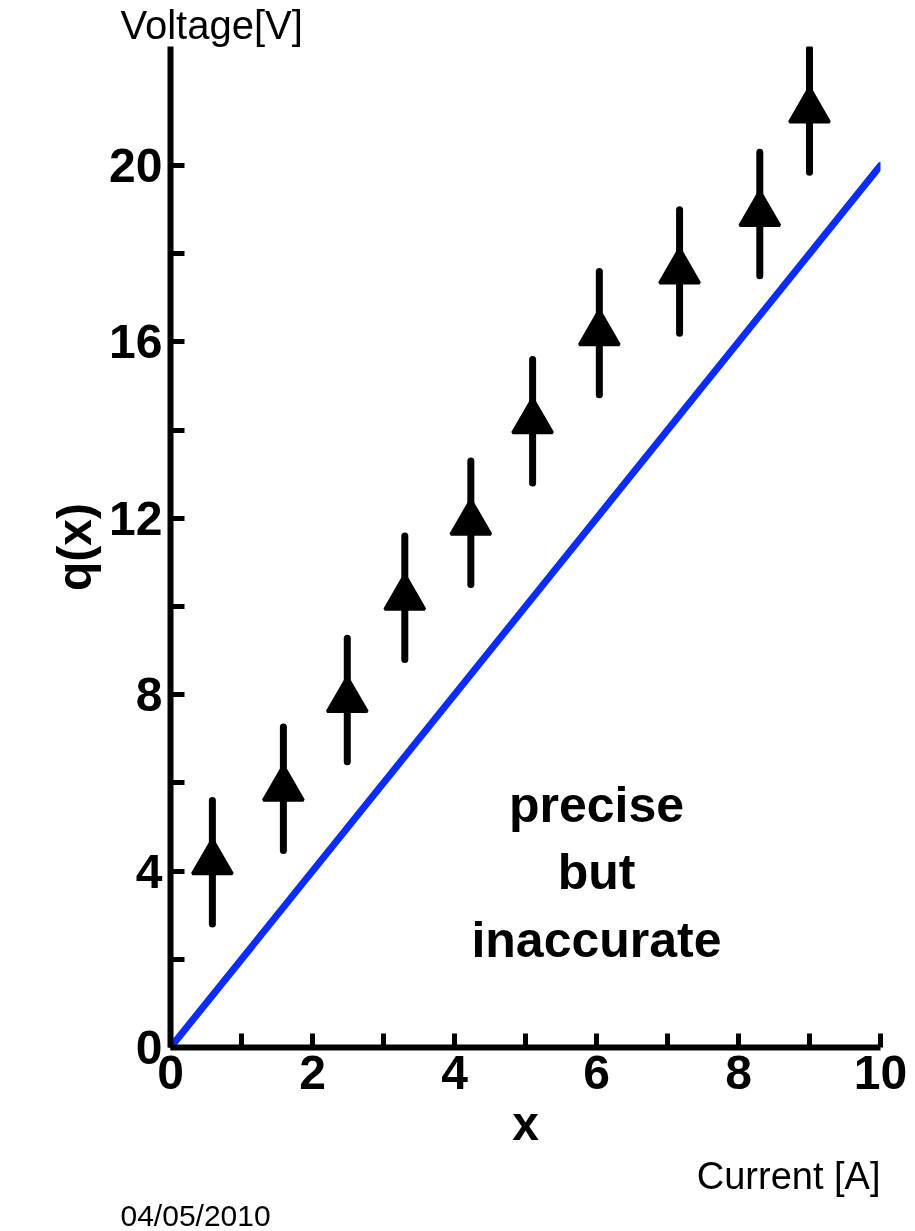  I want to click on x-tick-label: 4, so click(455, 1072).